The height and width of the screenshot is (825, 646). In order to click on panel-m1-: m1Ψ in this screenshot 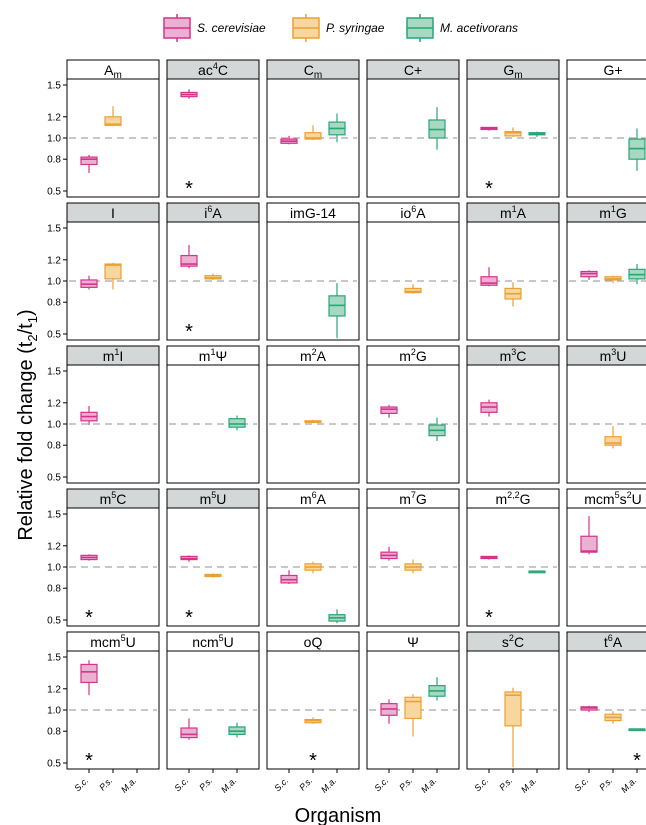, I will do `click(213, 414)`.